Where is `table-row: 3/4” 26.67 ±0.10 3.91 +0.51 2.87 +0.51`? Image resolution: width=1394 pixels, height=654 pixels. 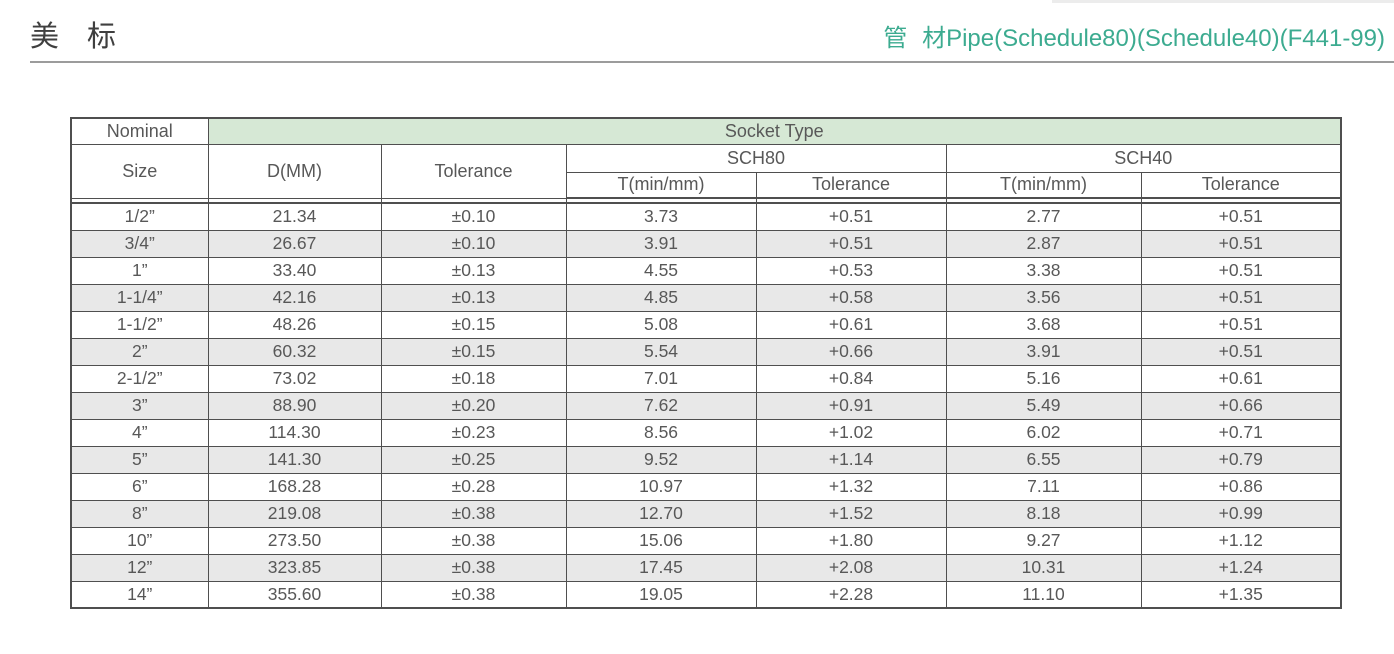
table-row: 3/4” 26.67 ±0.10 3.91 +0.51 2.87 +0.51 is located at coordinates (706, 243).